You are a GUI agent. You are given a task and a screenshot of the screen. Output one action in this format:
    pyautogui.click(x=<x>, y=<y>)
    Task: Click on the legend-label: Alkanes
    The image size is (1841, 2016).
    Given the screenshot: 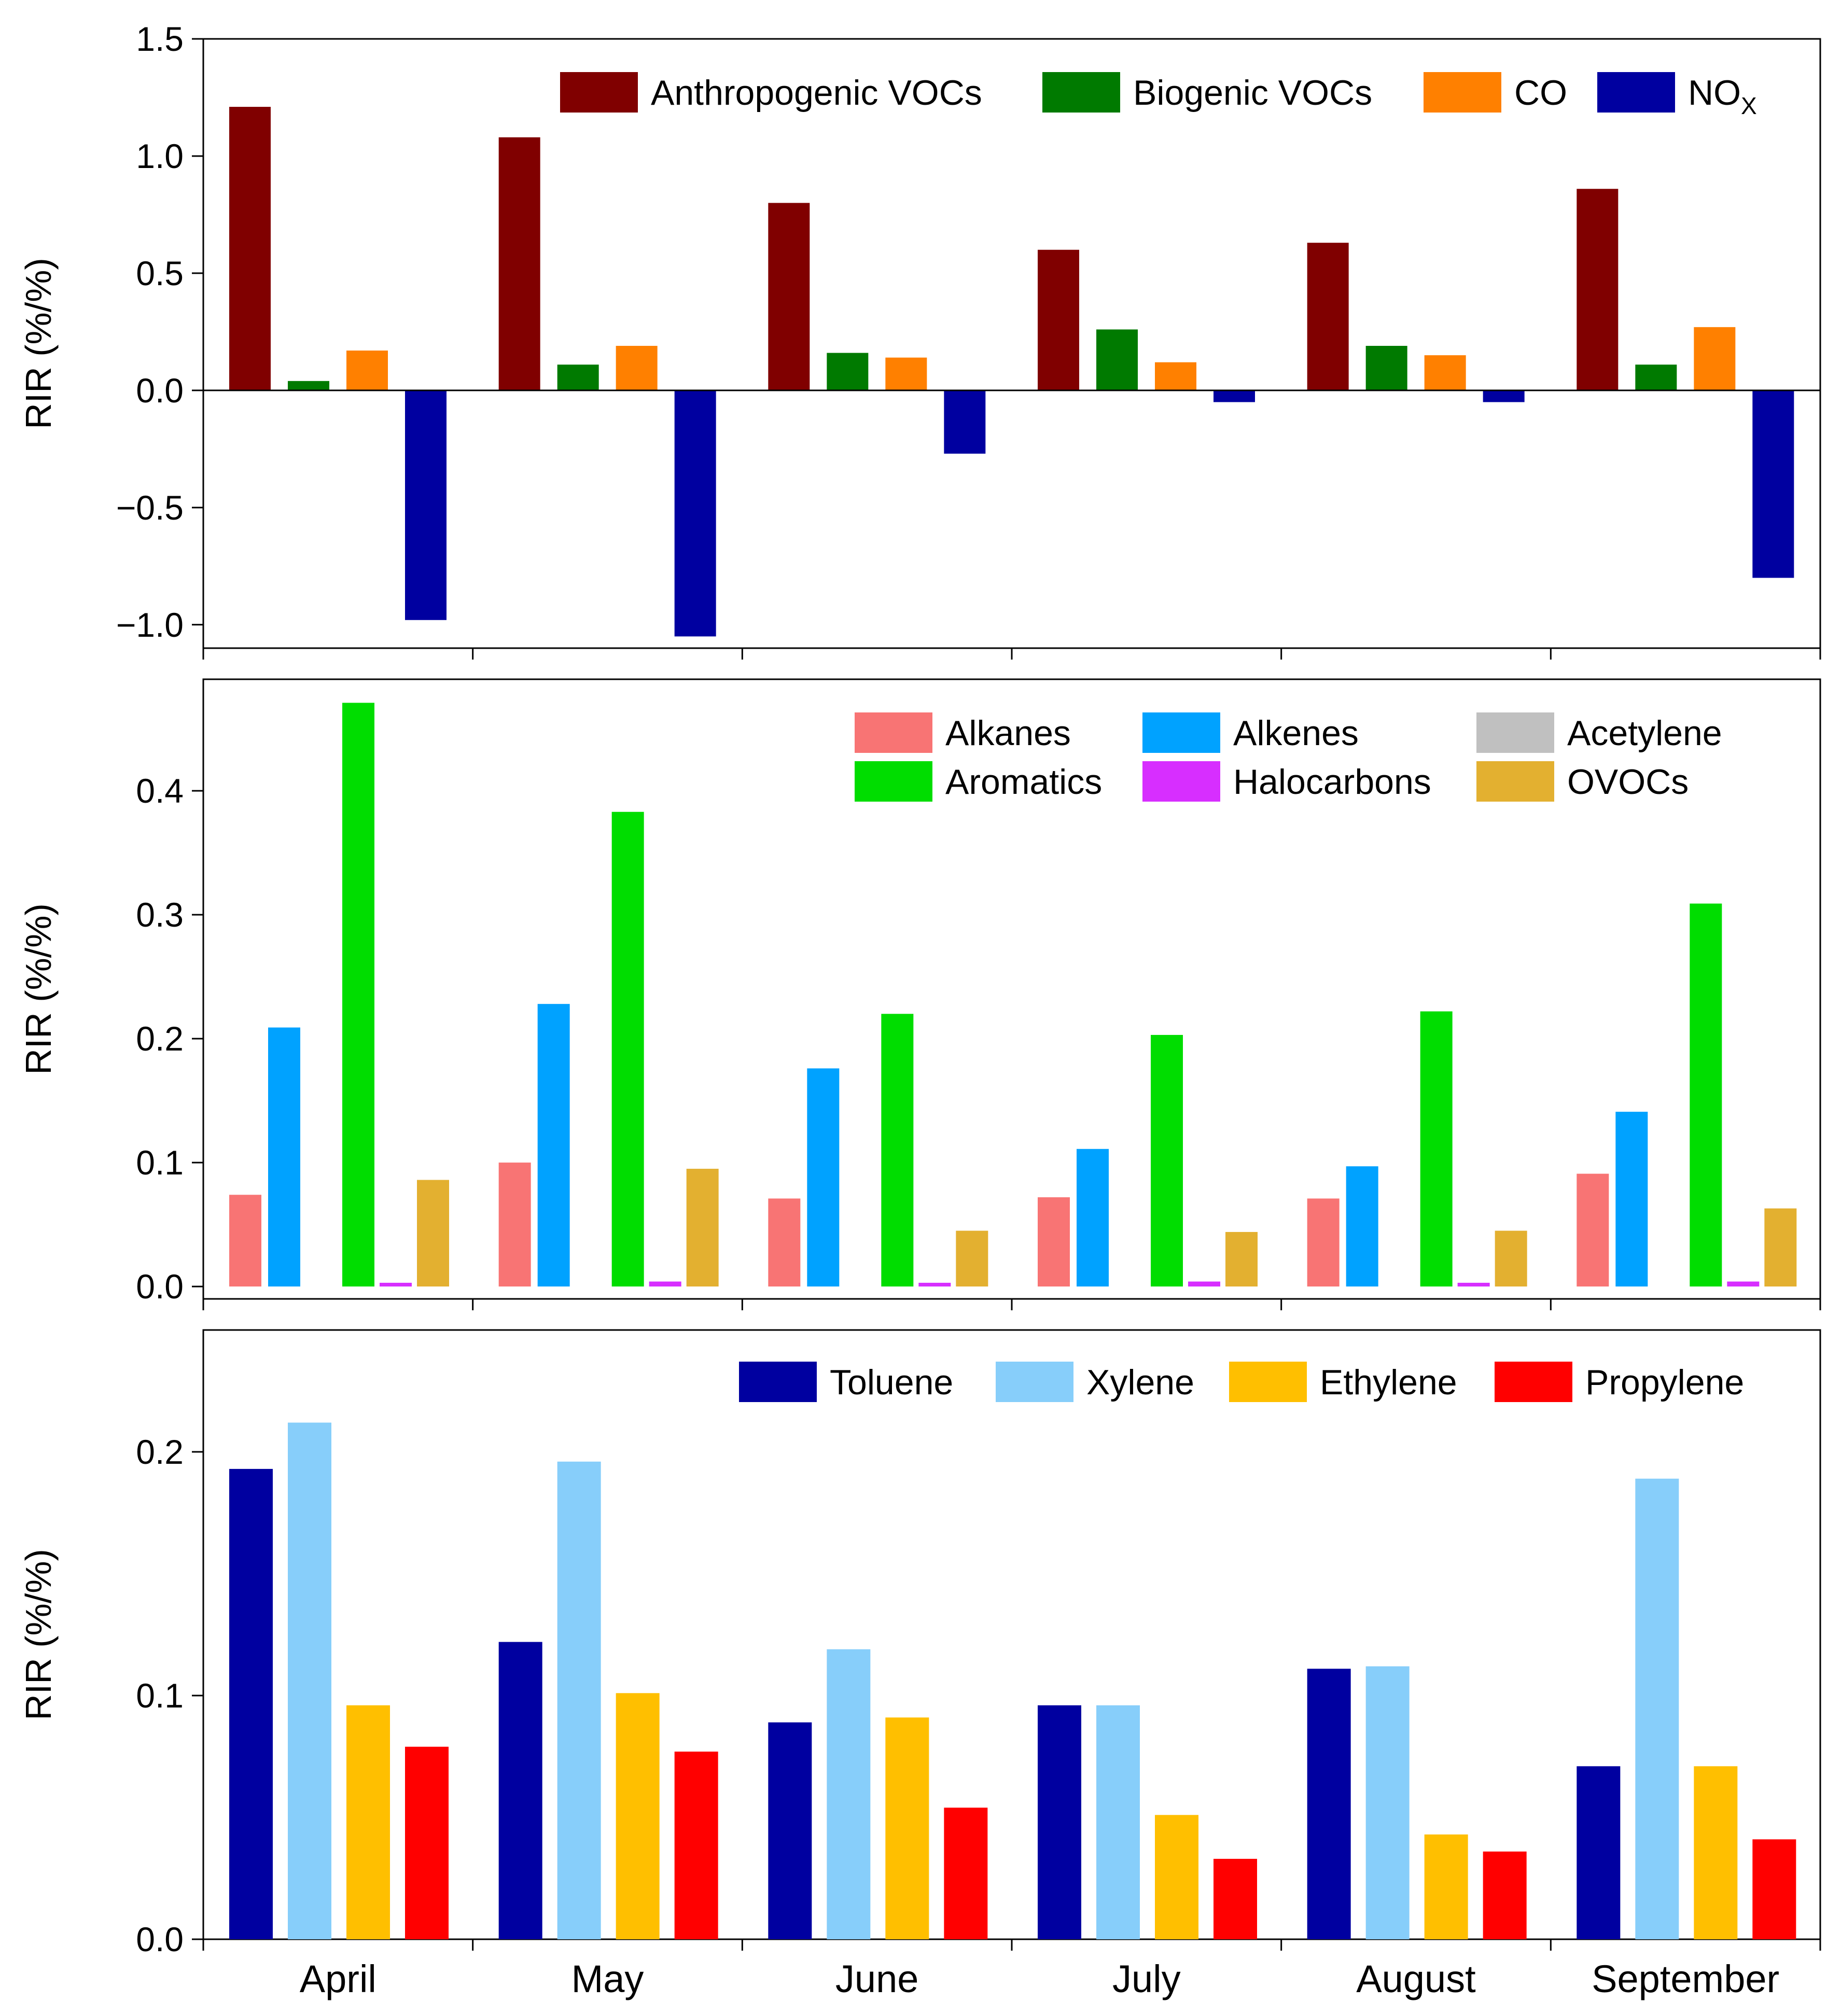 What is the action you would take?
    pyautogui.click(x=1008, y=733)
    